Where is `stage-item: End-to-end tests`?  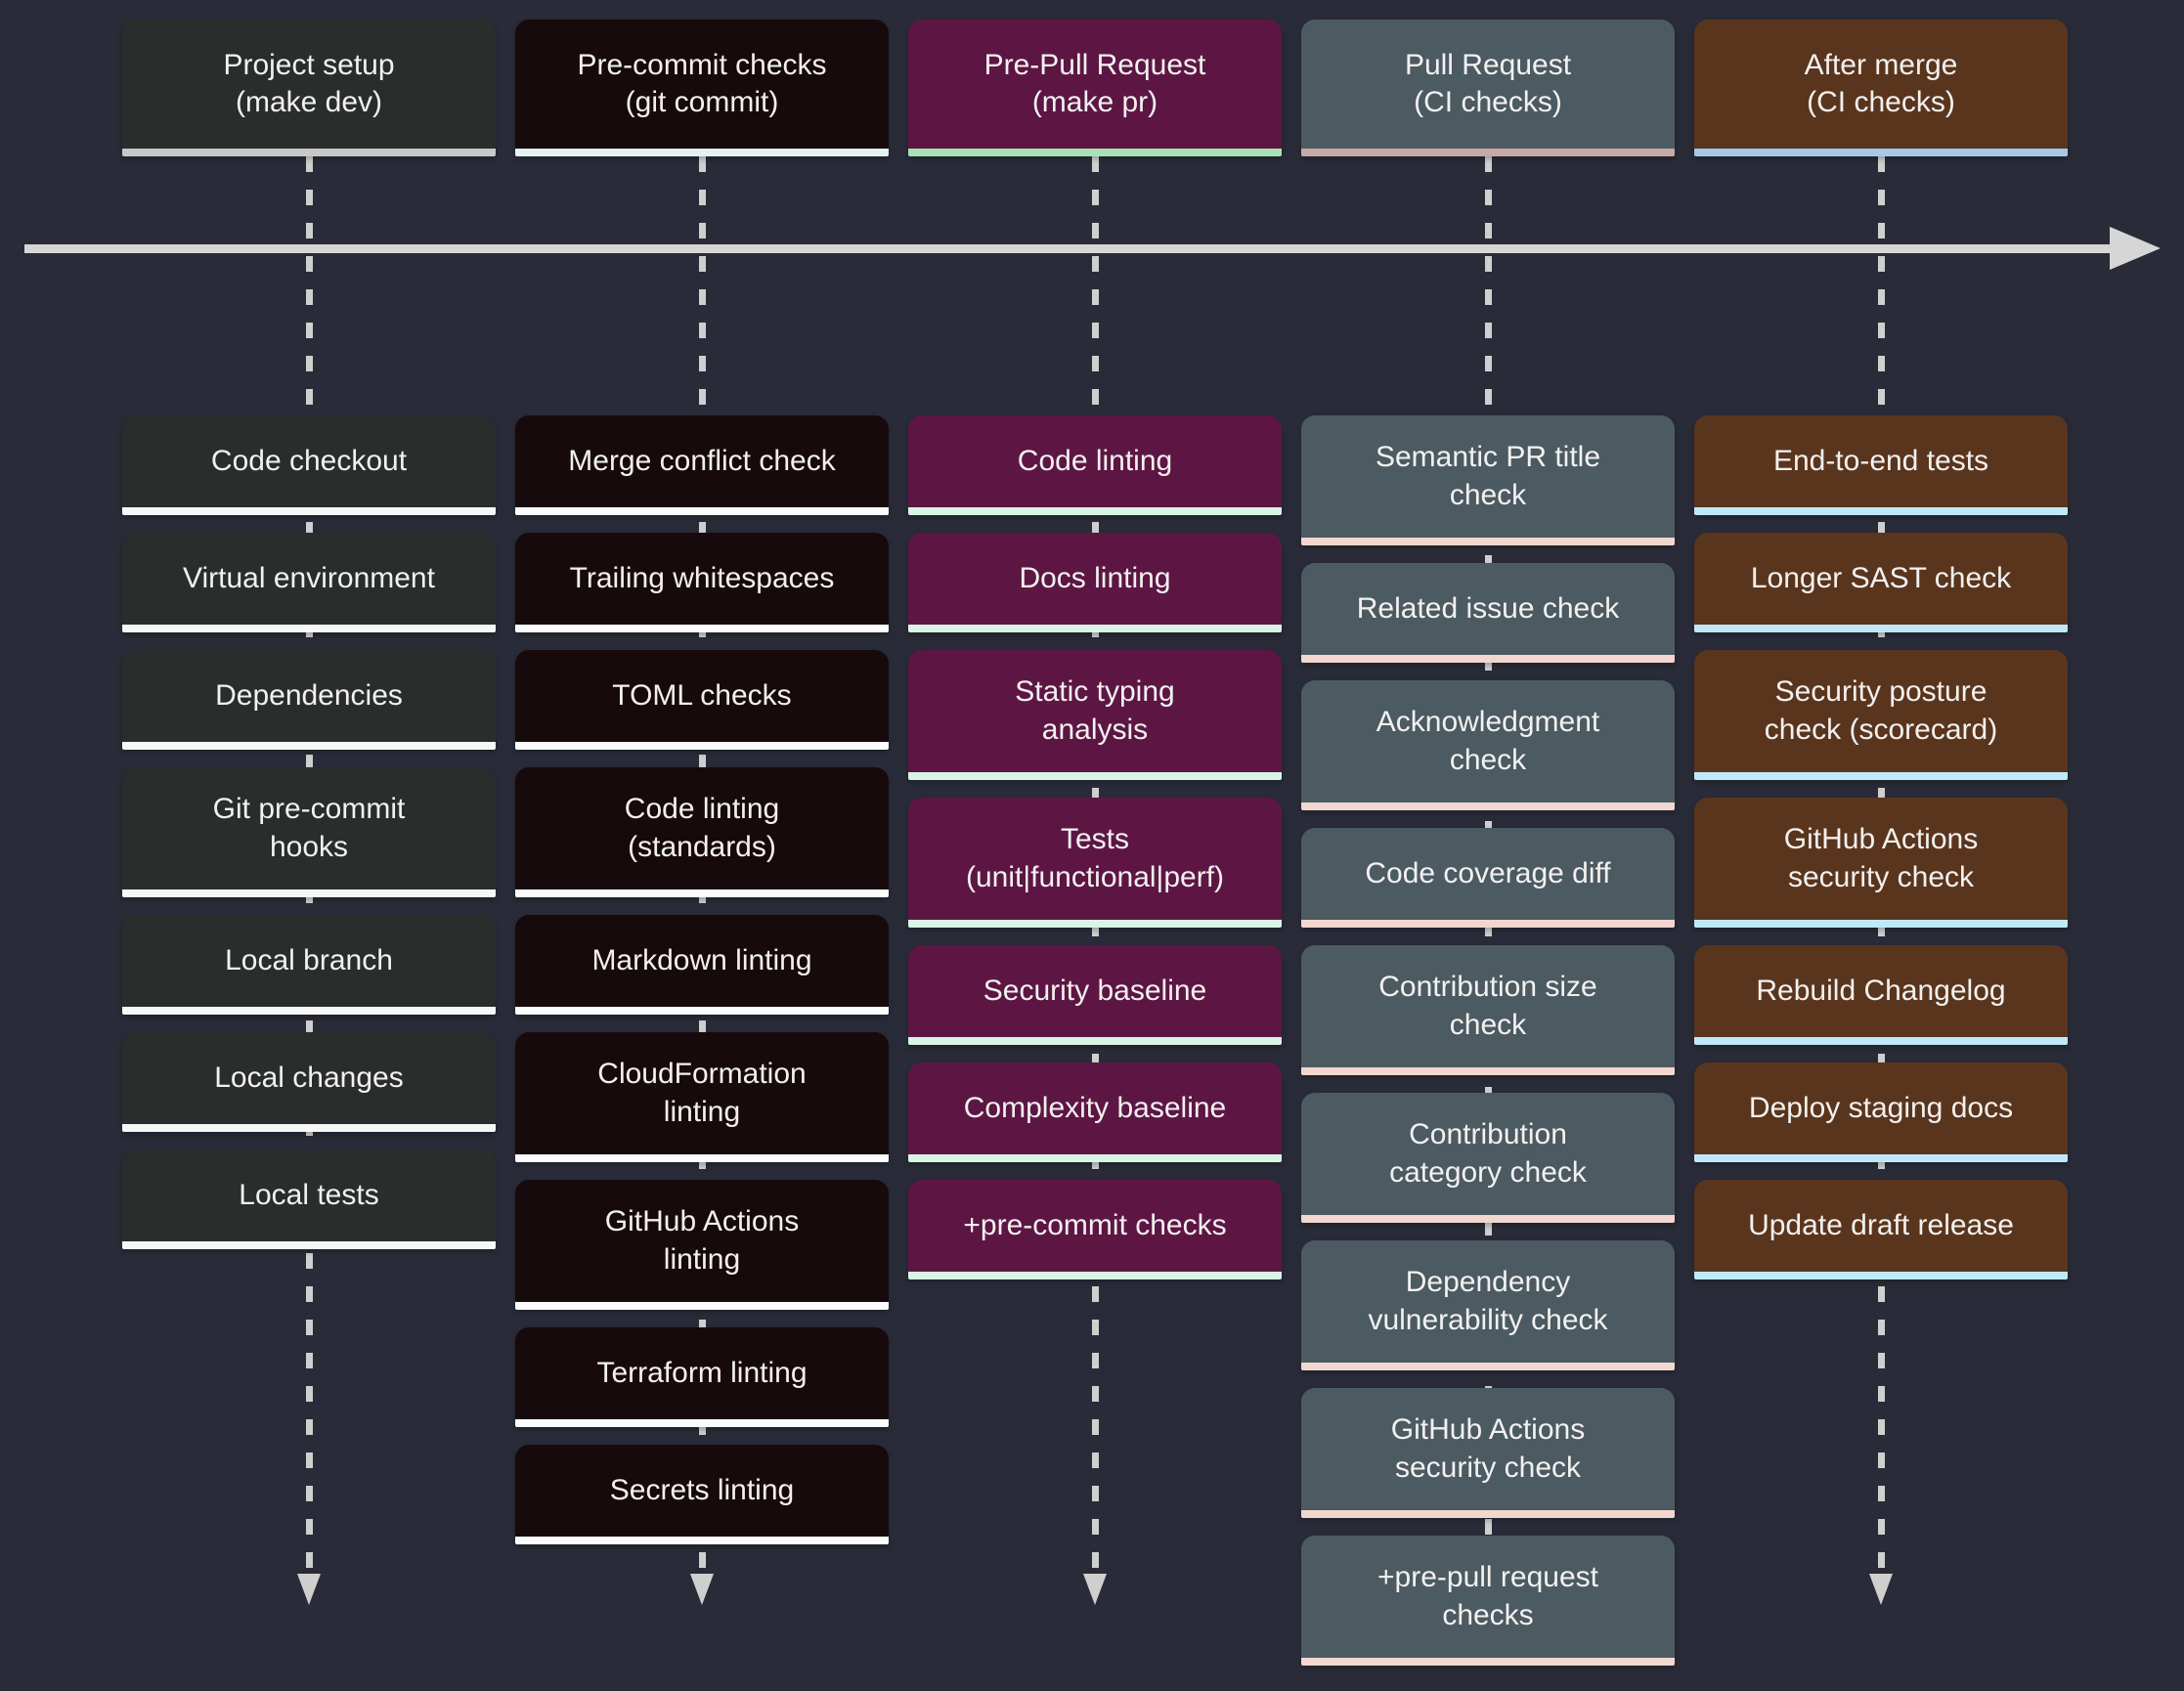
stage-item: End-to-end tests is located at coordinates (1881, 465).